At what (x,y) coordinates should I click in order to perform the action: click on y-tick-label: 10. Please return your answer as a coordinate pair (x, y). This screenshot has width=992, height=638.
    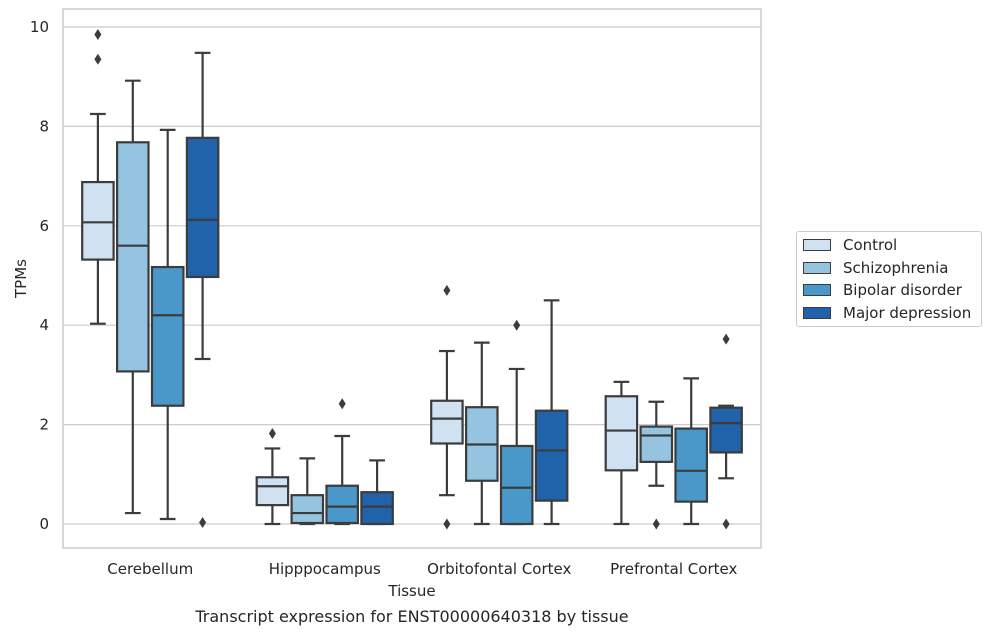
    Looking at the image, I should click on (39, 27).